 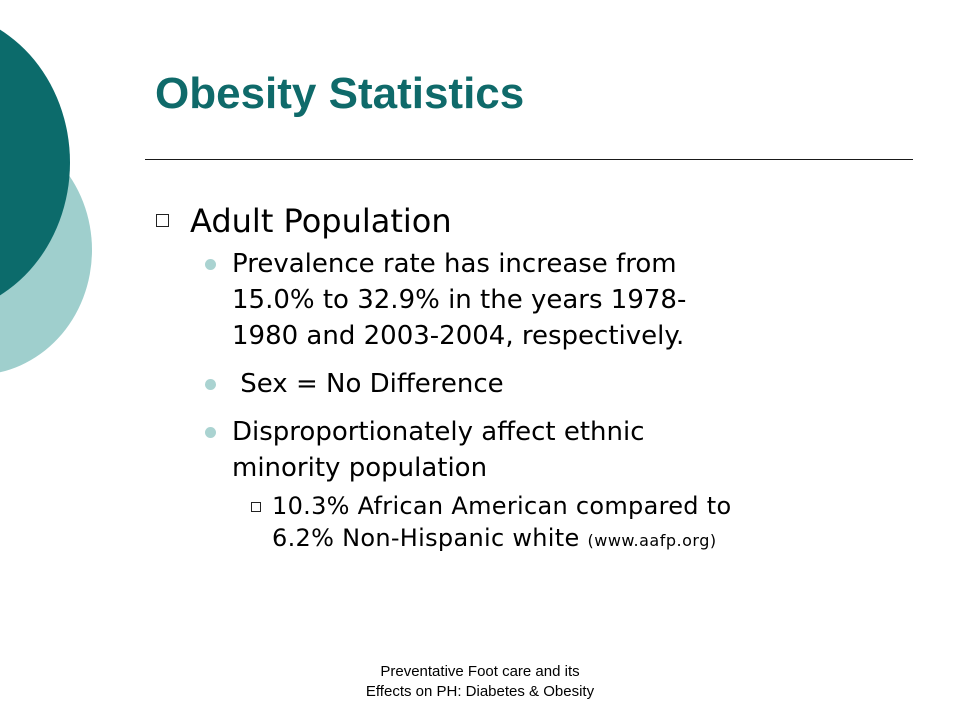 I want to click on bullet-adult-population: Adult Population, so click(x=505, y=221).